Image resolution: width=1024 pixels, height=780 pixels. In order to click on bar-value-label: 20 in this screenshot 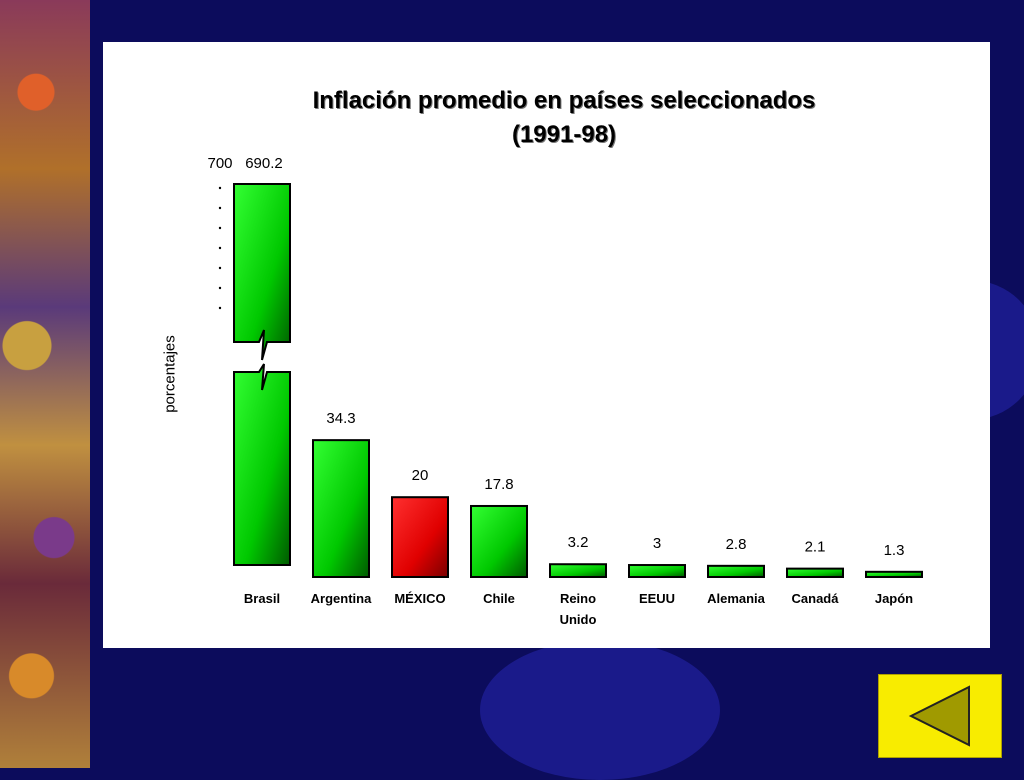, I will do `click(420, 475)`.